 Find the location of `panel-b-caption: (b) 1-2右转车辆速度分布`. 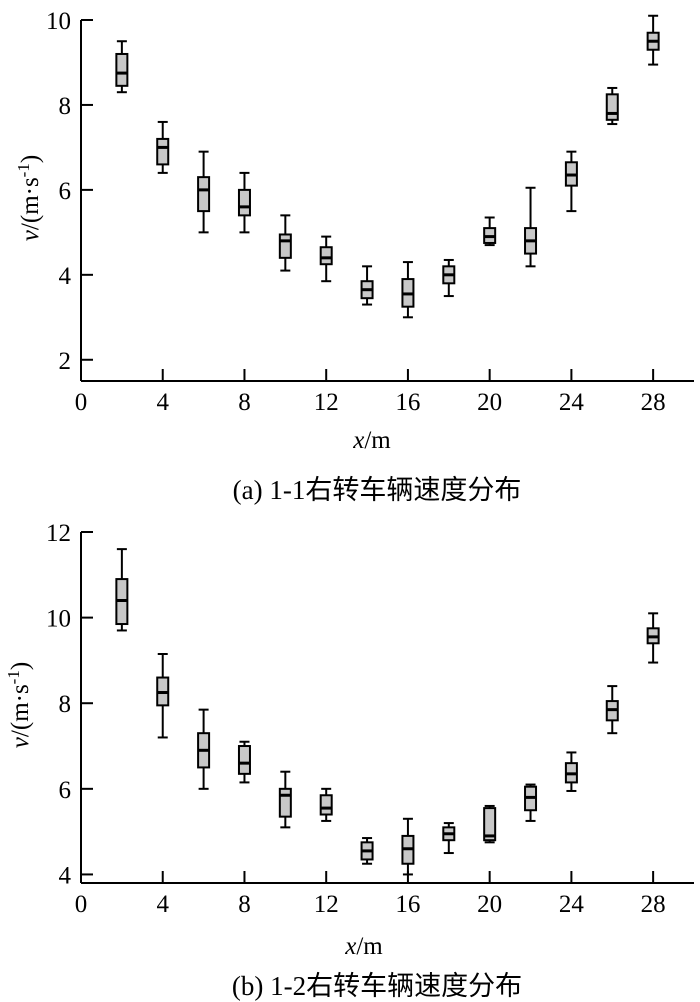

panel-b-caption: (b) 1-2右转车辆速度分布 is located at coordinates (377, 986).